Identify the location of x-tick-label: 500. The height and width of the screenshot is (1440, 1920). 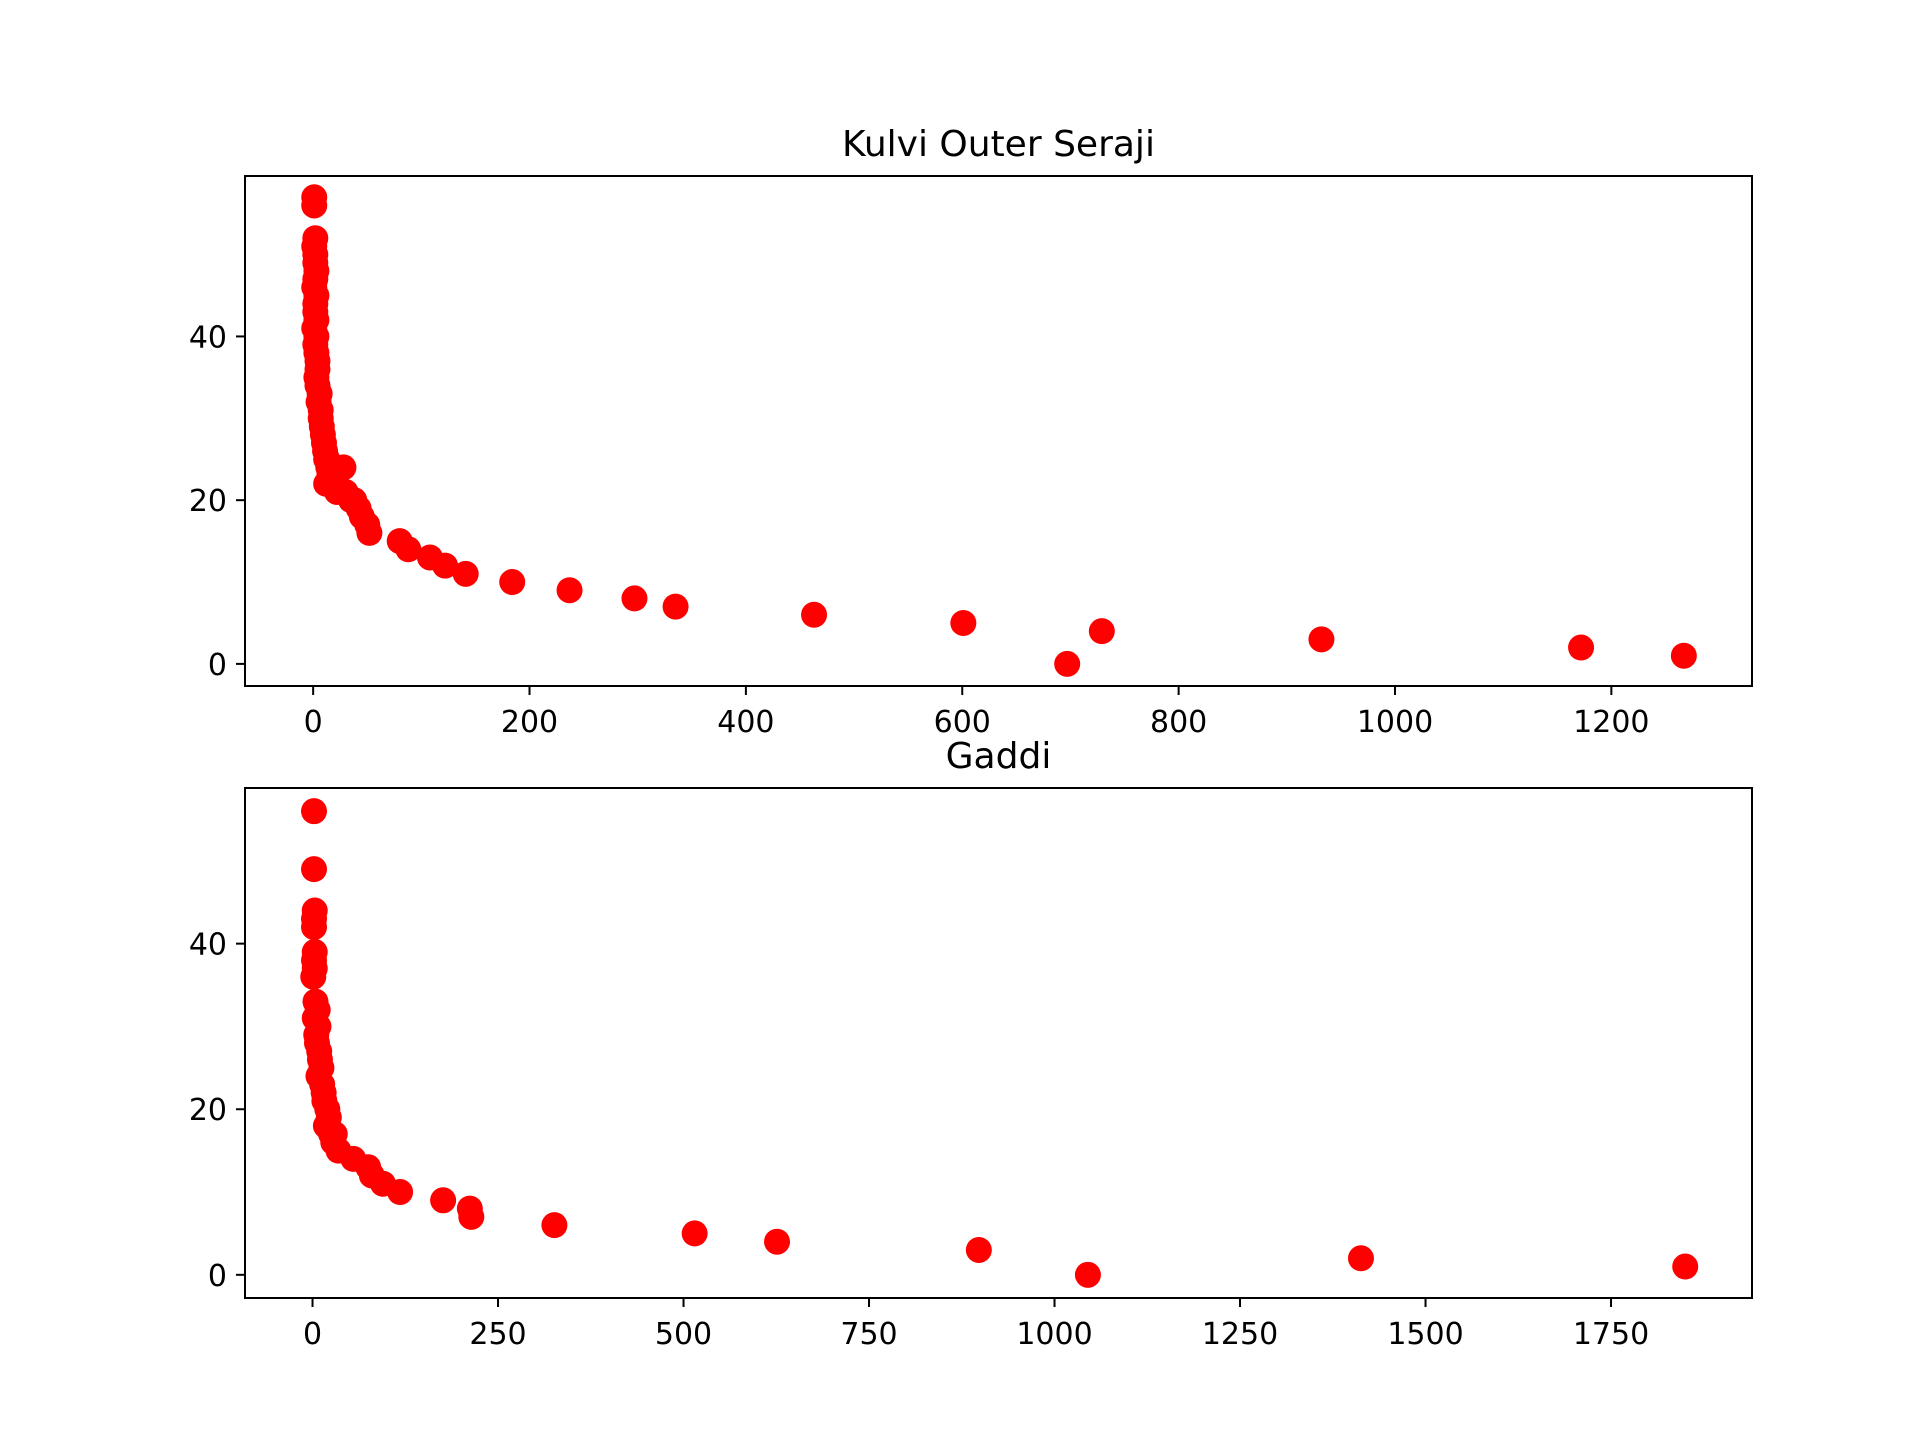
(683, 1334).